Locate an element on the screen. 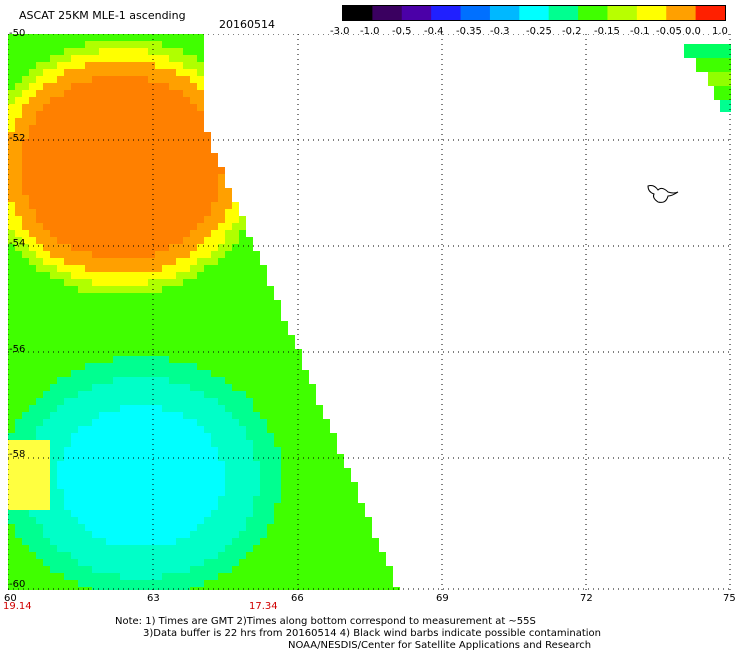 The height and width of the screenshot is (652, 740). y-axis-label: -60 is located at coordinates (17, 584).